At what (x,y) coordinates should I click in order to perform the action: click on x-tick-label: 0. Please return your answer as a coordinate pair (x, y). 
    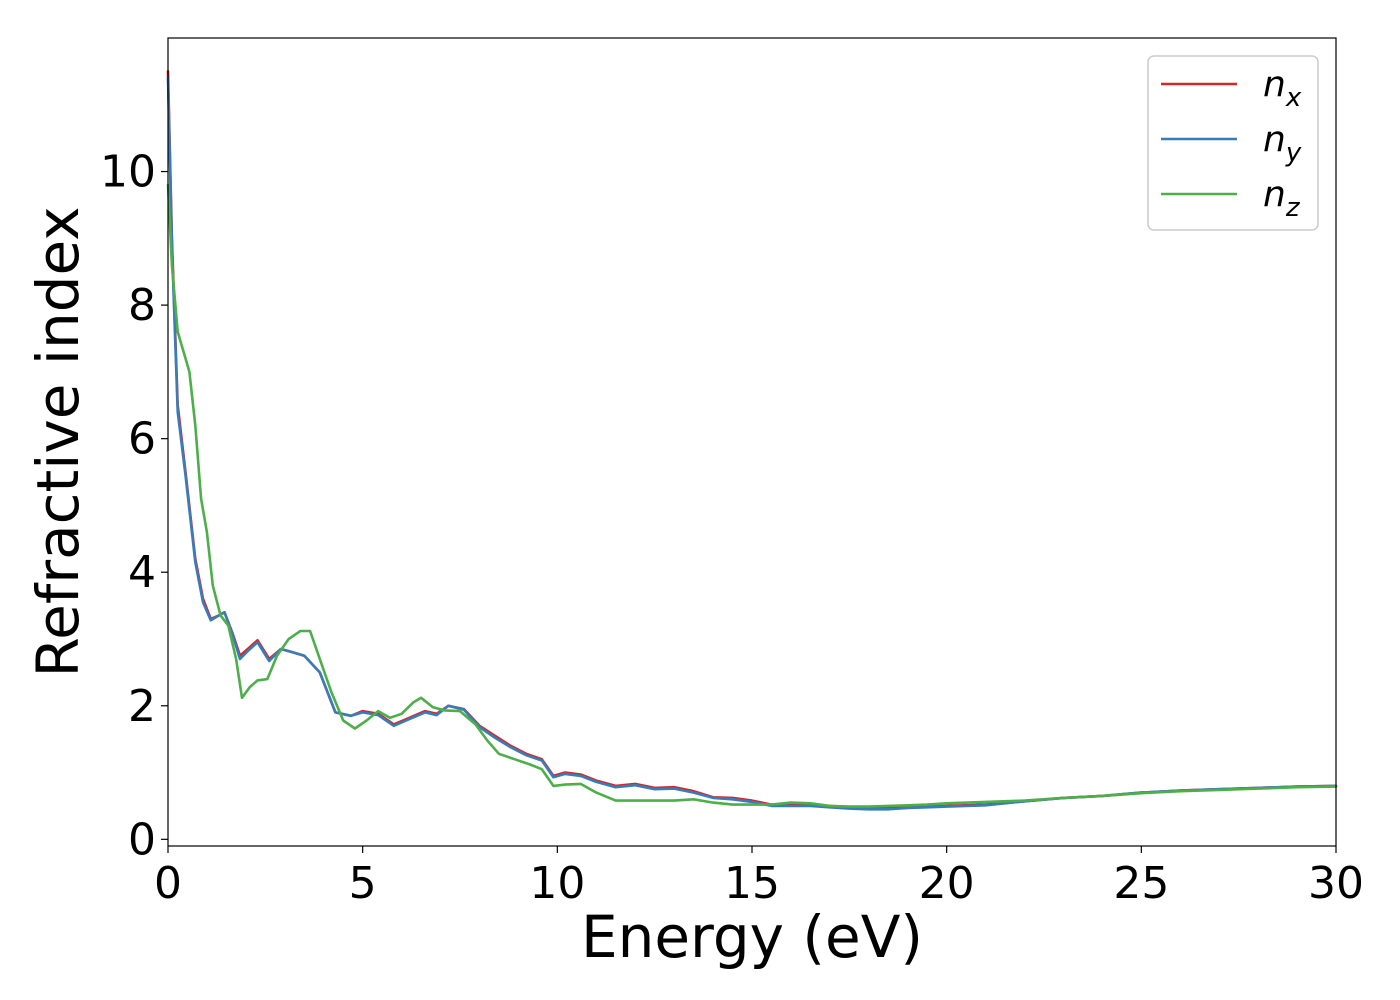
    Looking at the image, I should click on (168, 883).